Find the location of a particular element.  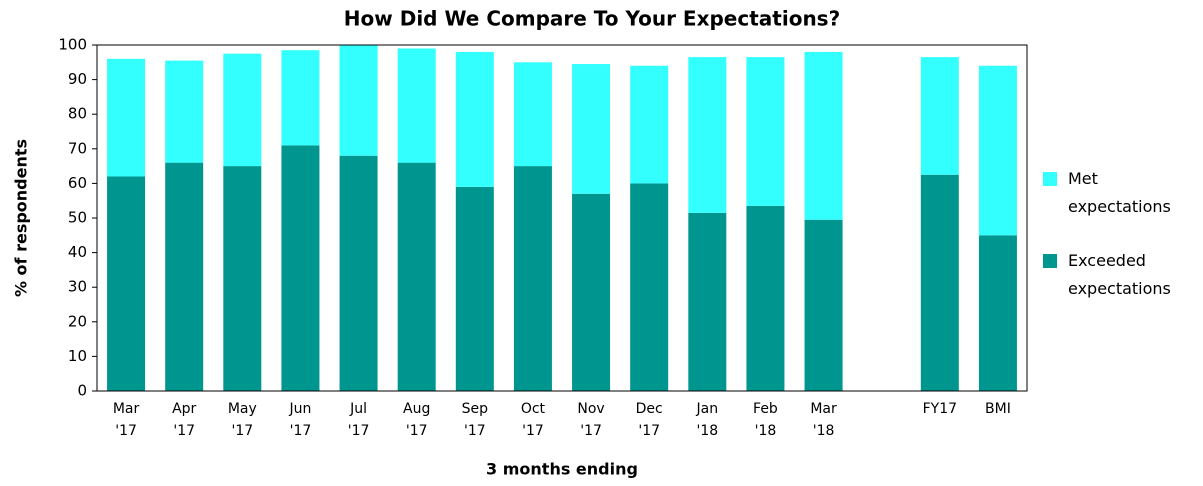

y-tick-label: 70 is located at coordinates (77, 148).